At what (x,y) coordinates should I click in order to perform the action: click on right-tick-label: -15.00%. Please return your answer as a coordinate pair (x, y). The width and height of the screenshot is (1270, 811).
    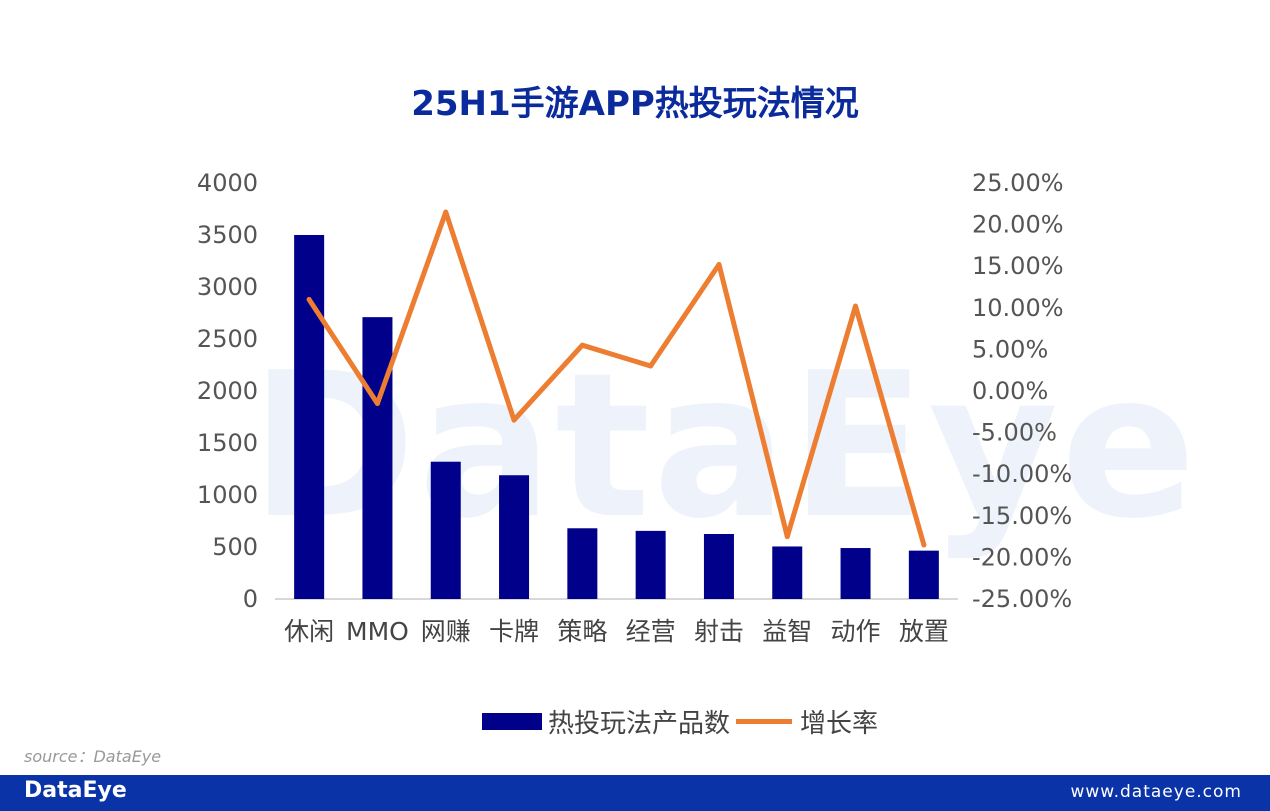
    Looking at the image, I should click on (1022, 516).